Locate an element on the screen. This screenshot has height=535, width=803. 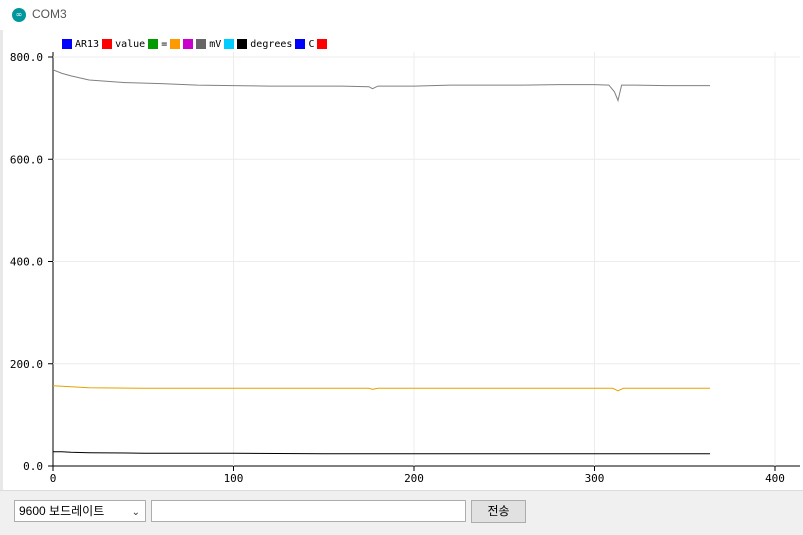
legend-item: C is located at coordinates (304, 44).